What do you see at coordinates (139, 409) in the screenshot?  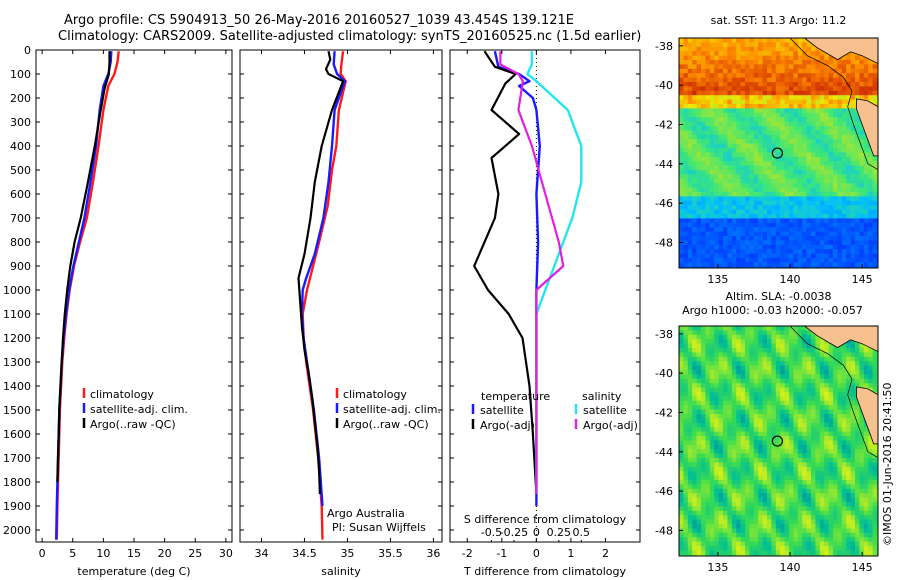 I see `legend-label: satellite-adj. clim.` at bounding box center [139, 409].